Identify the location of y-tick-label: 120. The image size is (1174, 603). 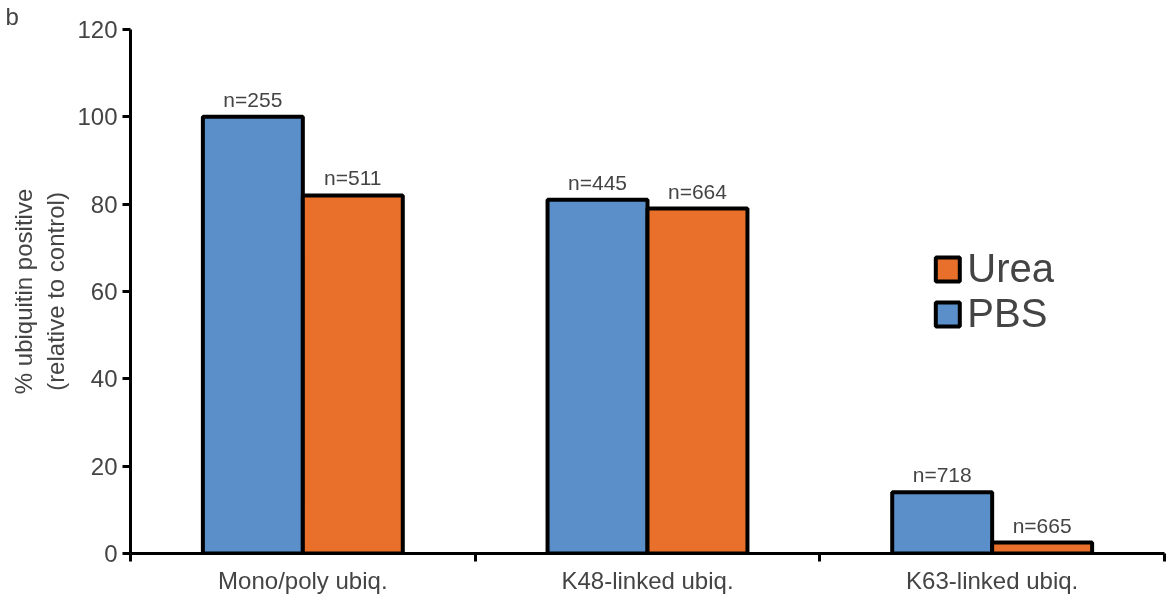
(97, 29).